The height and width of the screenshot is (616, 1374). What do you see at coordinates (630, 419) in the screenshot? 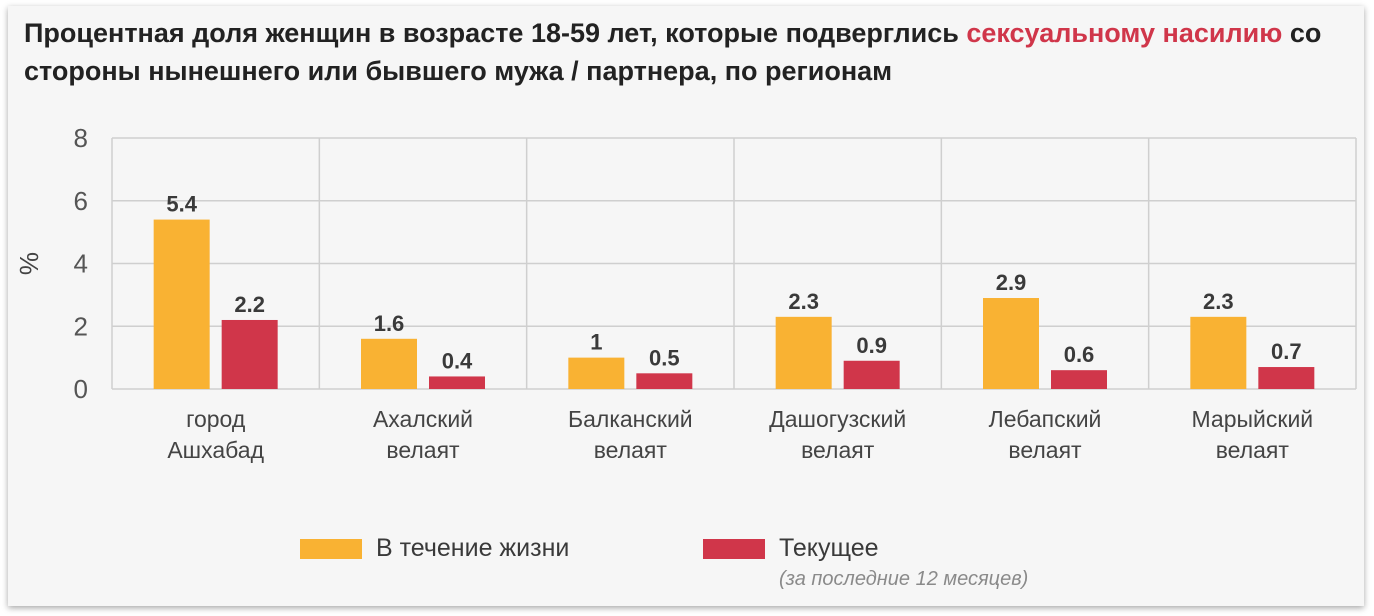
I see `x-category-label: Балканский` at bounding box center [630, 419].